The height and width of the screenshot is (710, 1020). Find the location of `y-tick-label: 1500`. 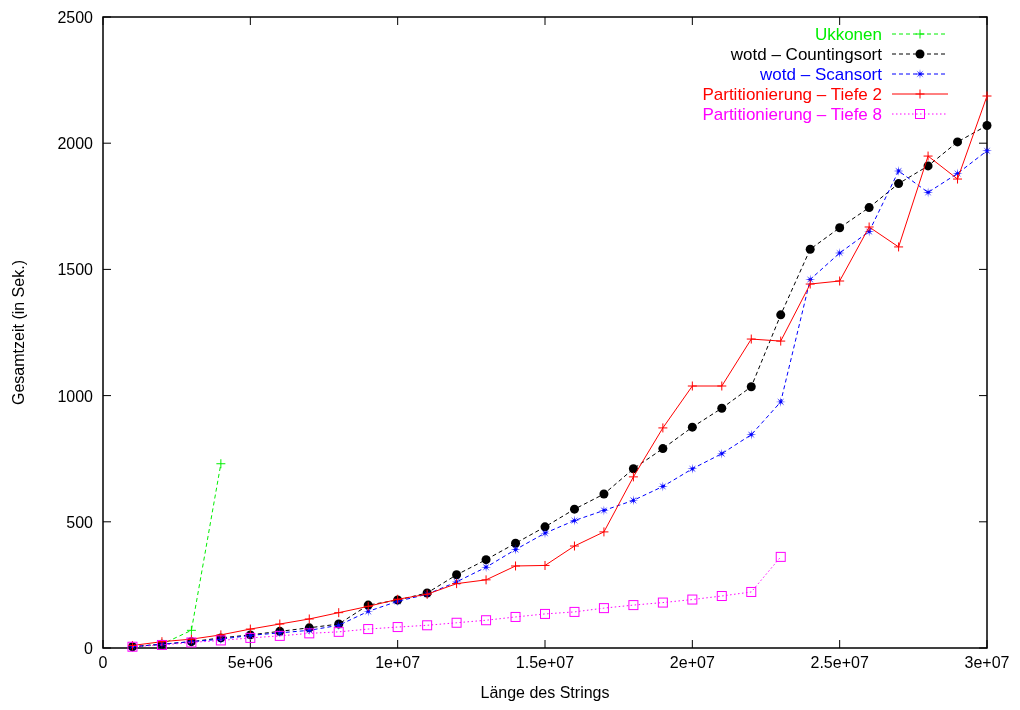

y-tick-label: 1500 is located at coordinates (75, 270).